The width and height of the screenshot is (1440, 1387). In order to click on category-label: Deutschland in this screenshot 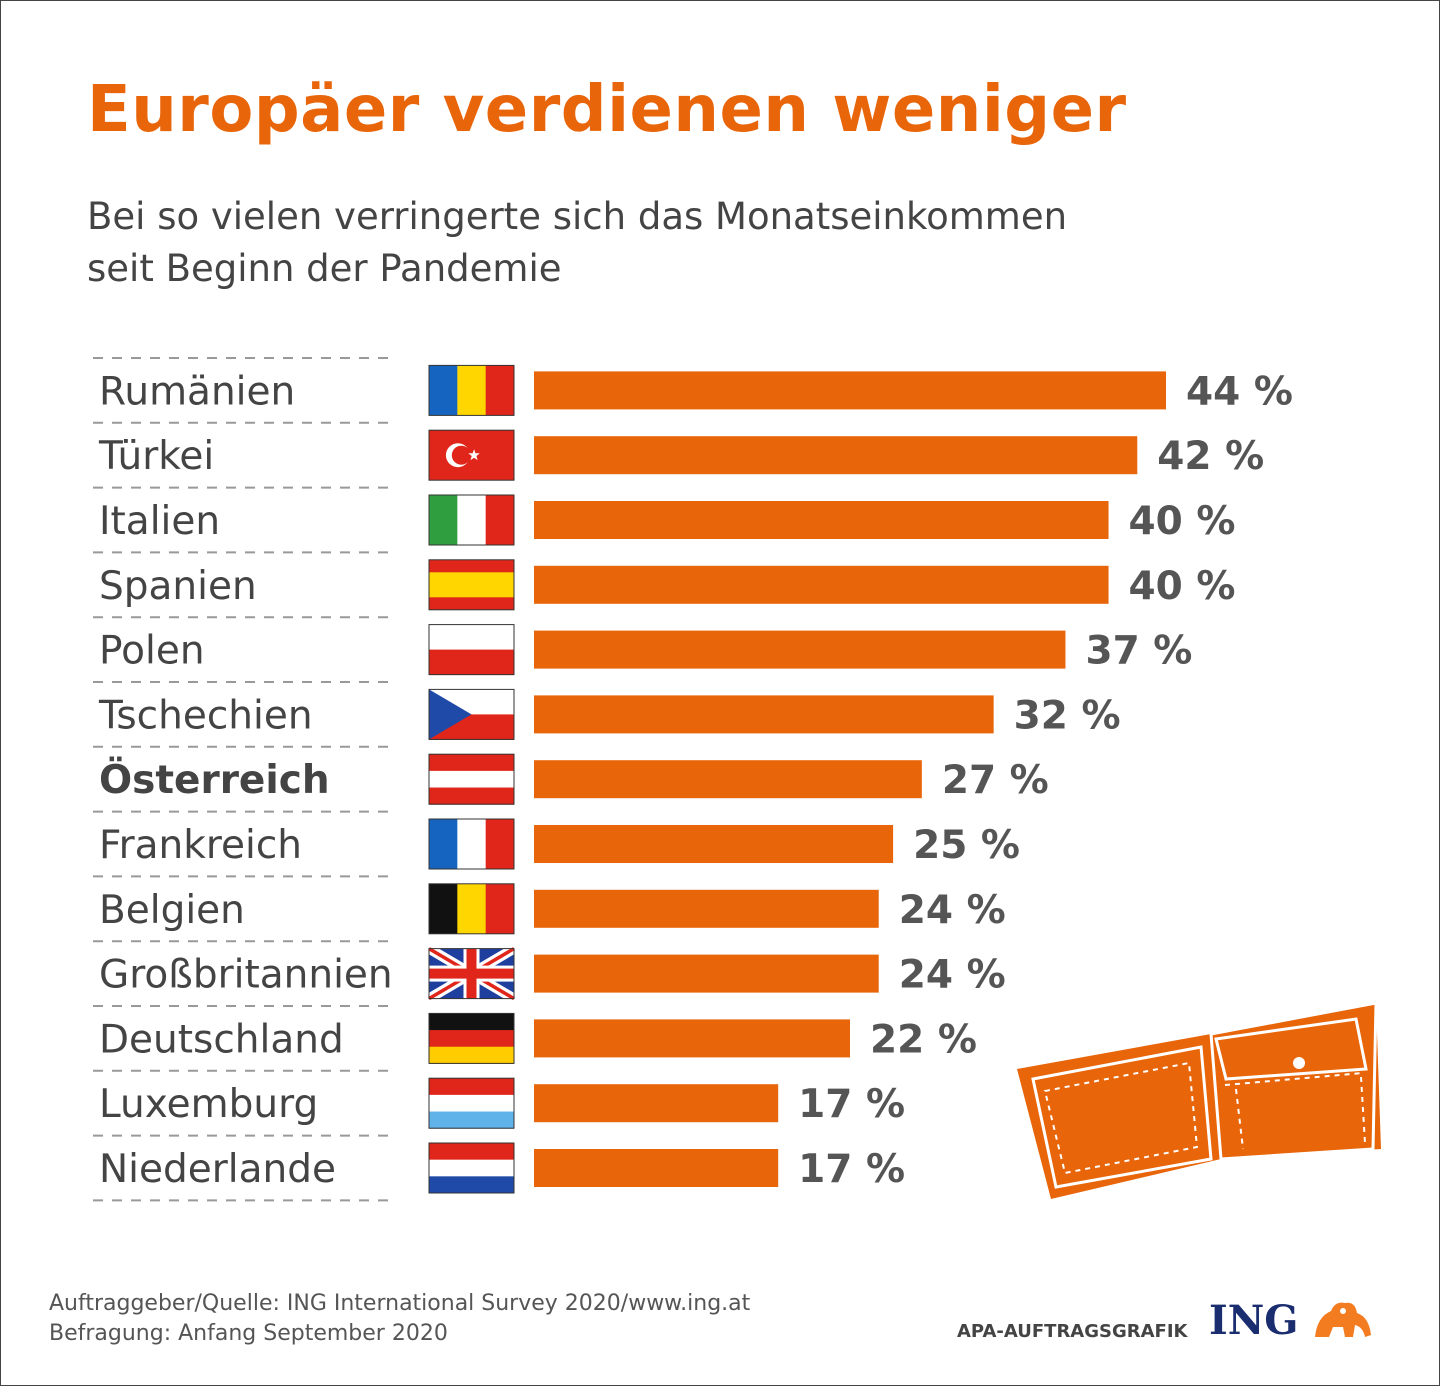, I will do `click(221, 1039)`.